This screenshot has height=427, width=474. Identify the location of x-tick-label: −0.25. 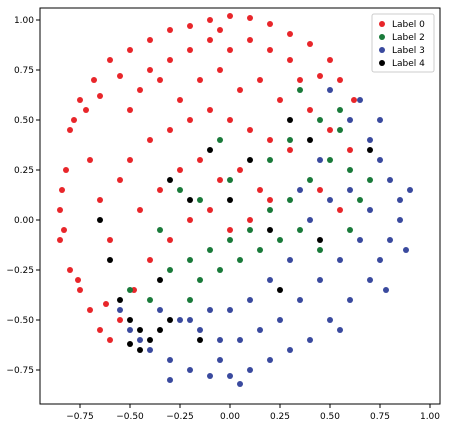
(180, 417).